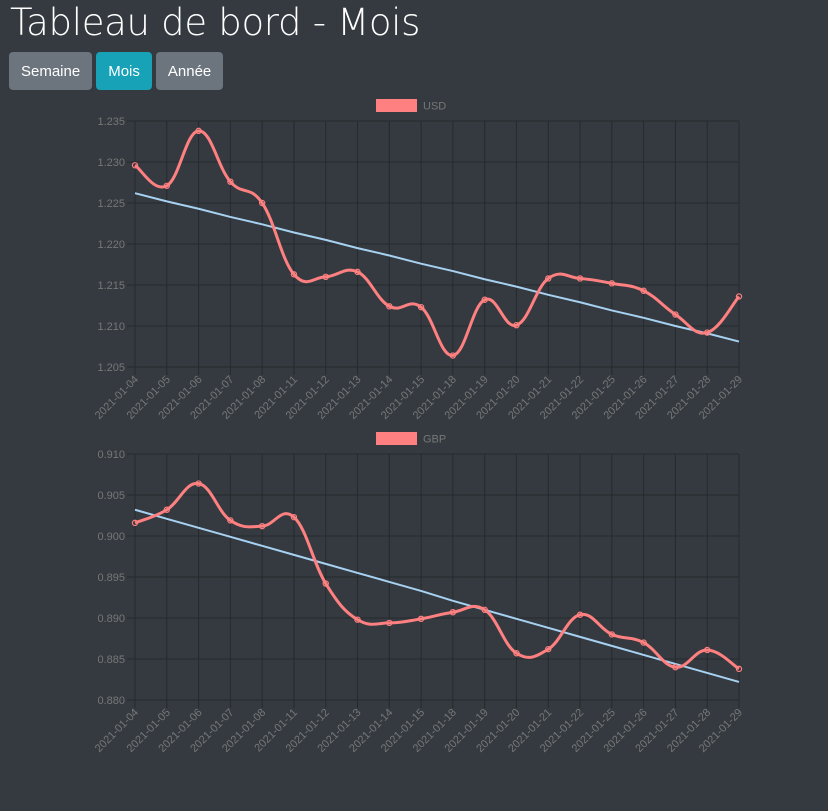 The width and height of the screenshot is (828, 811). I want to click on legend-label: USD, so click(434, 107).